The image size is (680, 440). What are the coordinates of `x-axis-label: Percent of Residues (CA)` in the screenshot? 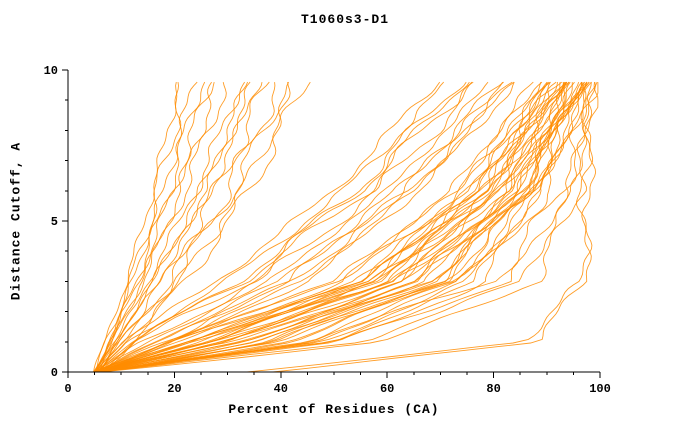 It's located at (334, 409).